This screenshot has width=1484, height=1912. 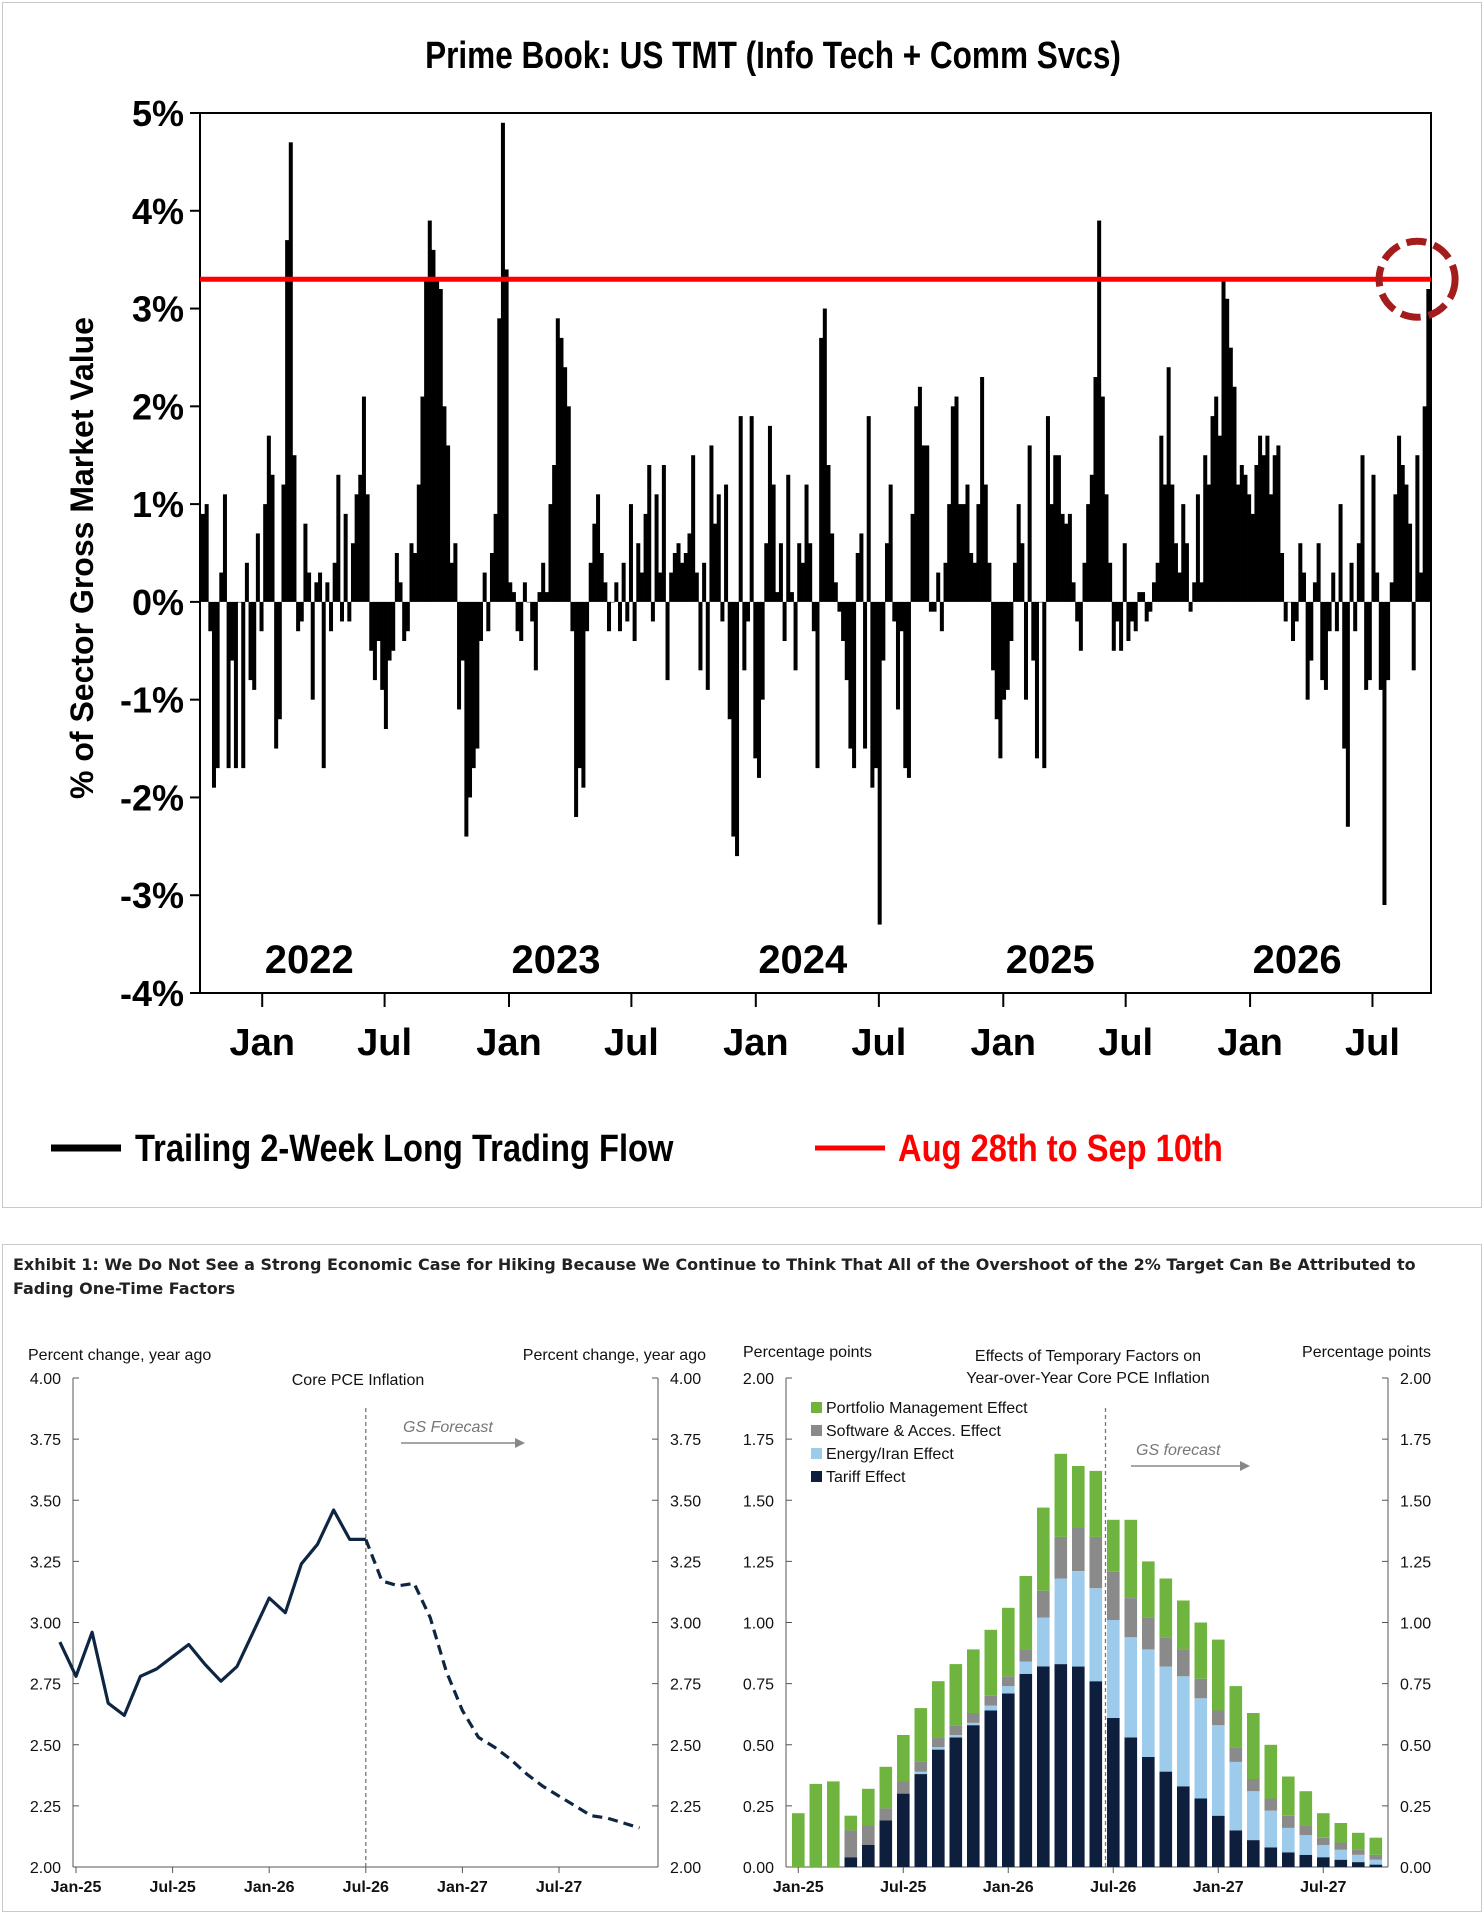 What do you see at coordinates (1415, 1868) in the screenshot?
I see `y-tick-label-right: 0.00` at bounding box center [1415, 1868].